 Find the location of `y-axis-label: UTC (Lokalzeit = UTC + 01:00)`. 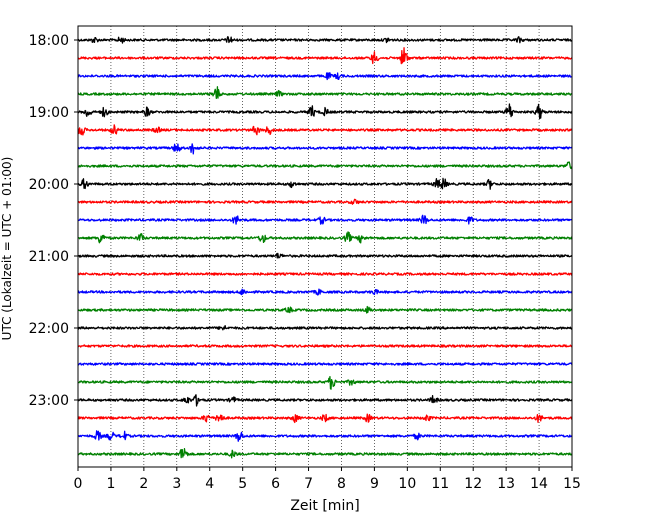

y-axis-label: UTC (Lokalzeit = UTC + 01:00) is located at coordinates (7, 249).